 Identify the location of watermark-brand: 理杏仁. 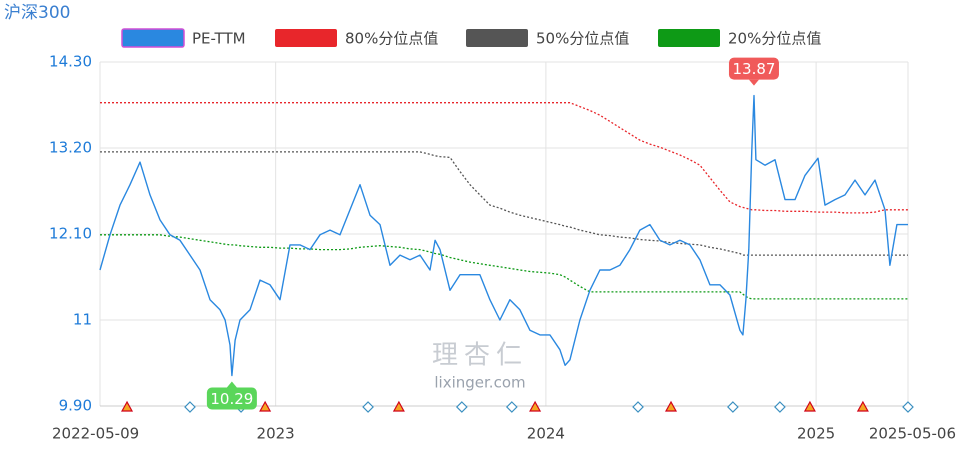
(480, 356).